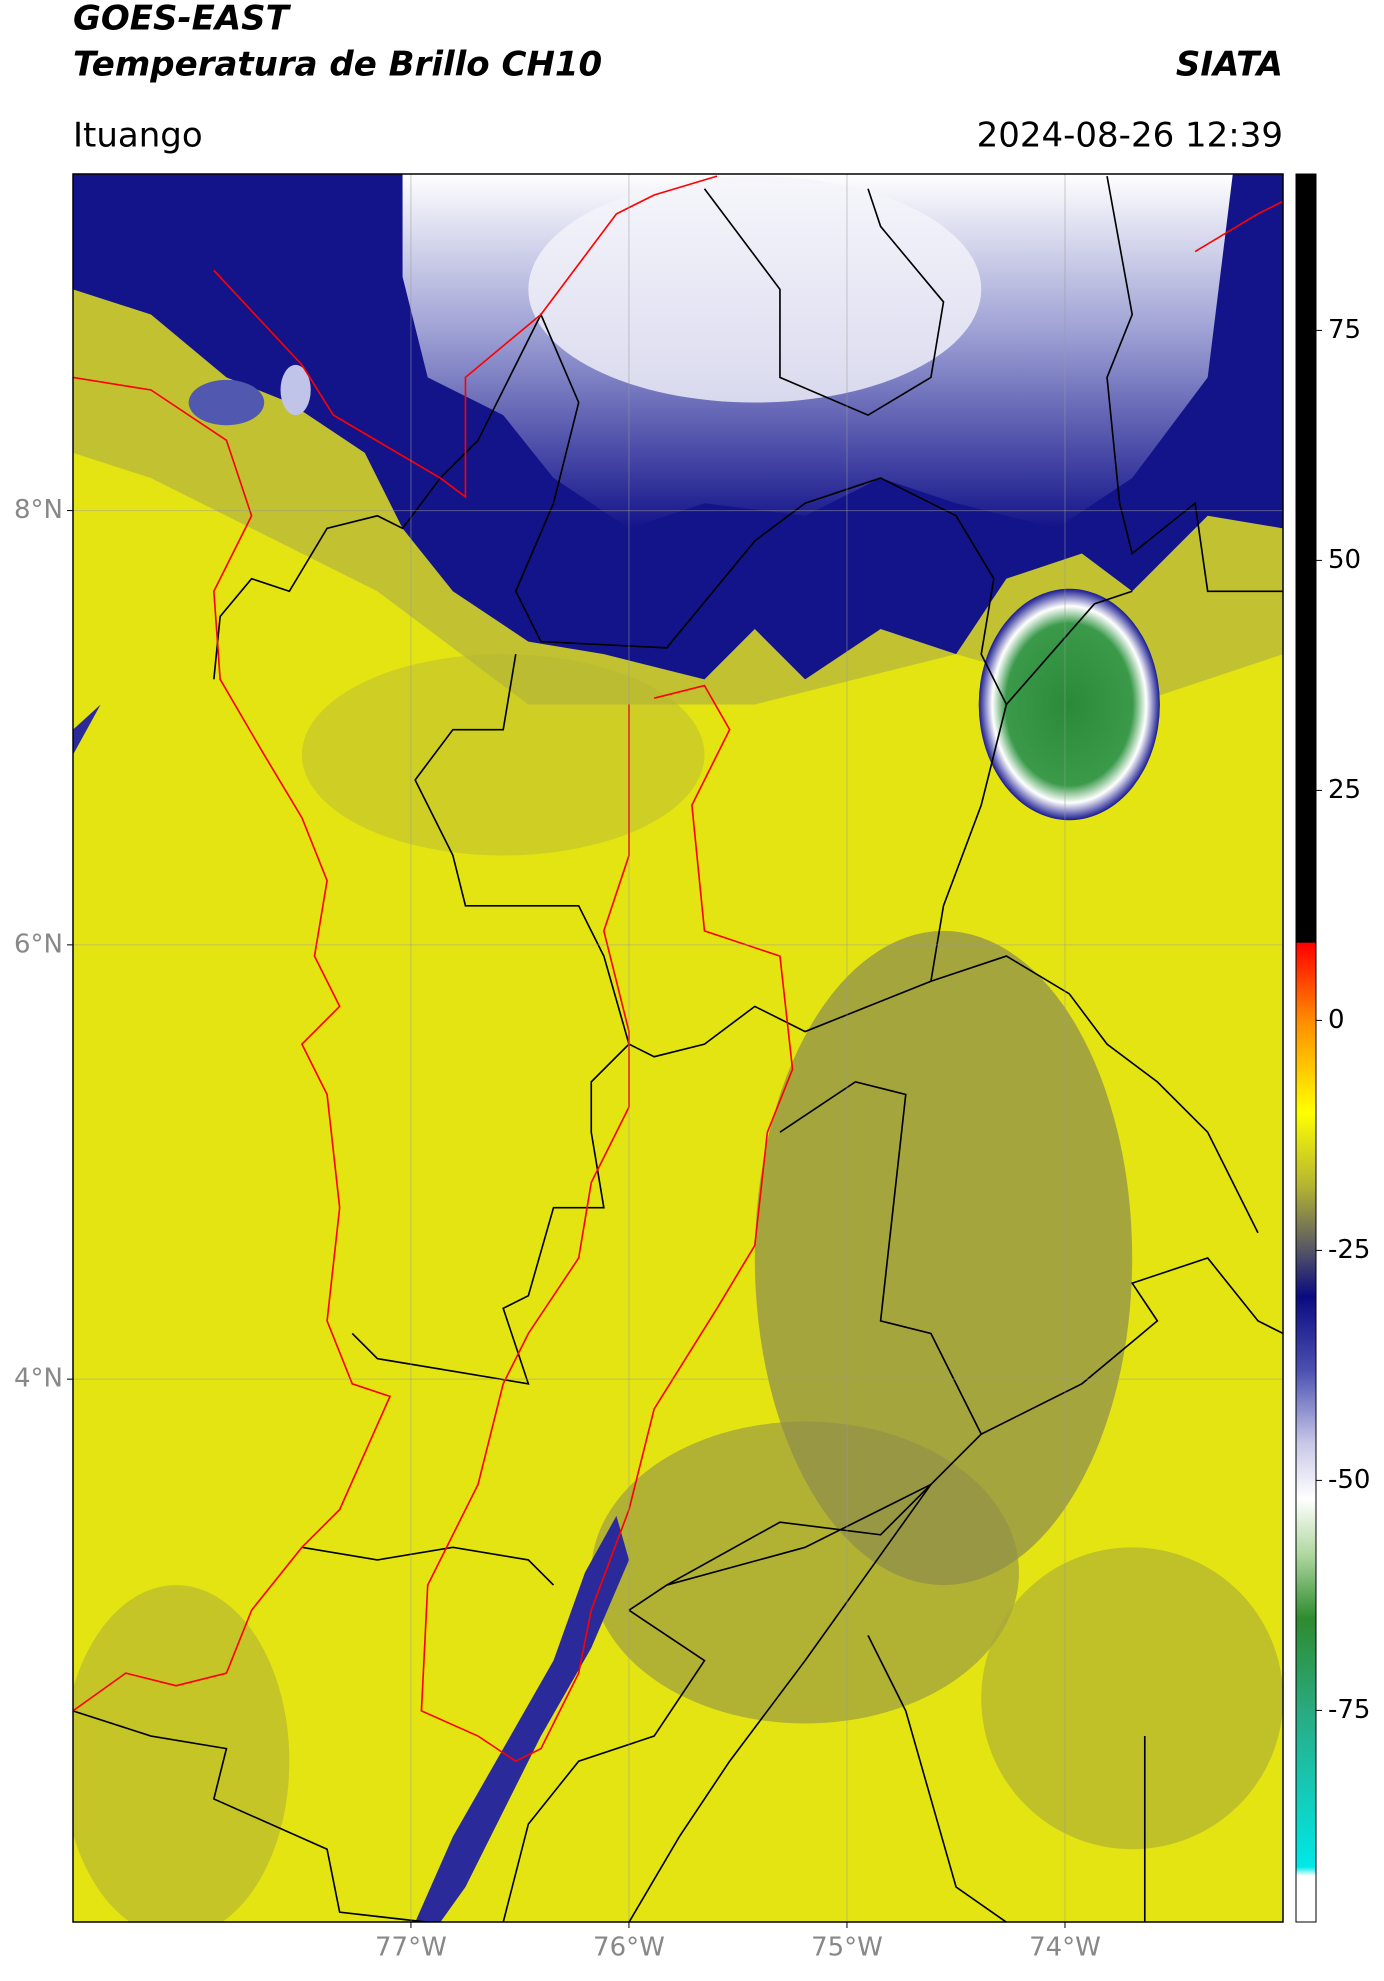 The width and height of the screenshot is (1384, 1981). What do you see at coordinates (138, 136) in the screenshot?
I see `region: Ituango` at bounding box center [138, 136].